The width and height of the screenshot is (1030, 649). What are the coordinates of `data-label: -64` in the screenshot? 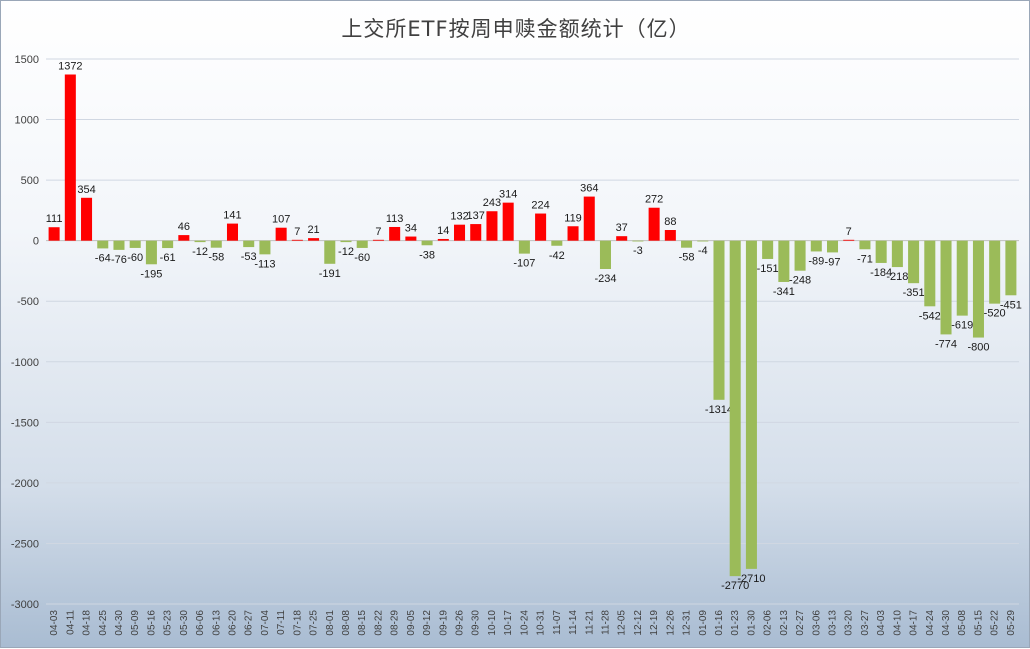 It's located at (103, 258).